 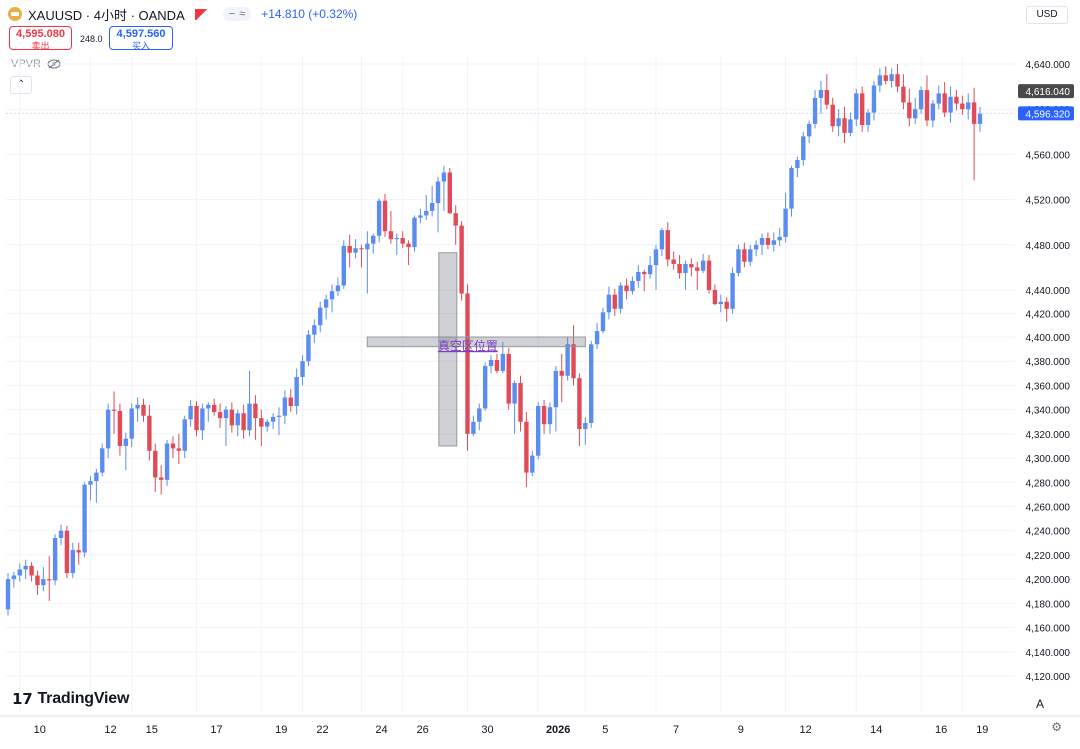 I want to click on price-change: +14.810 (+0.32%), so click(x=309, y=14).